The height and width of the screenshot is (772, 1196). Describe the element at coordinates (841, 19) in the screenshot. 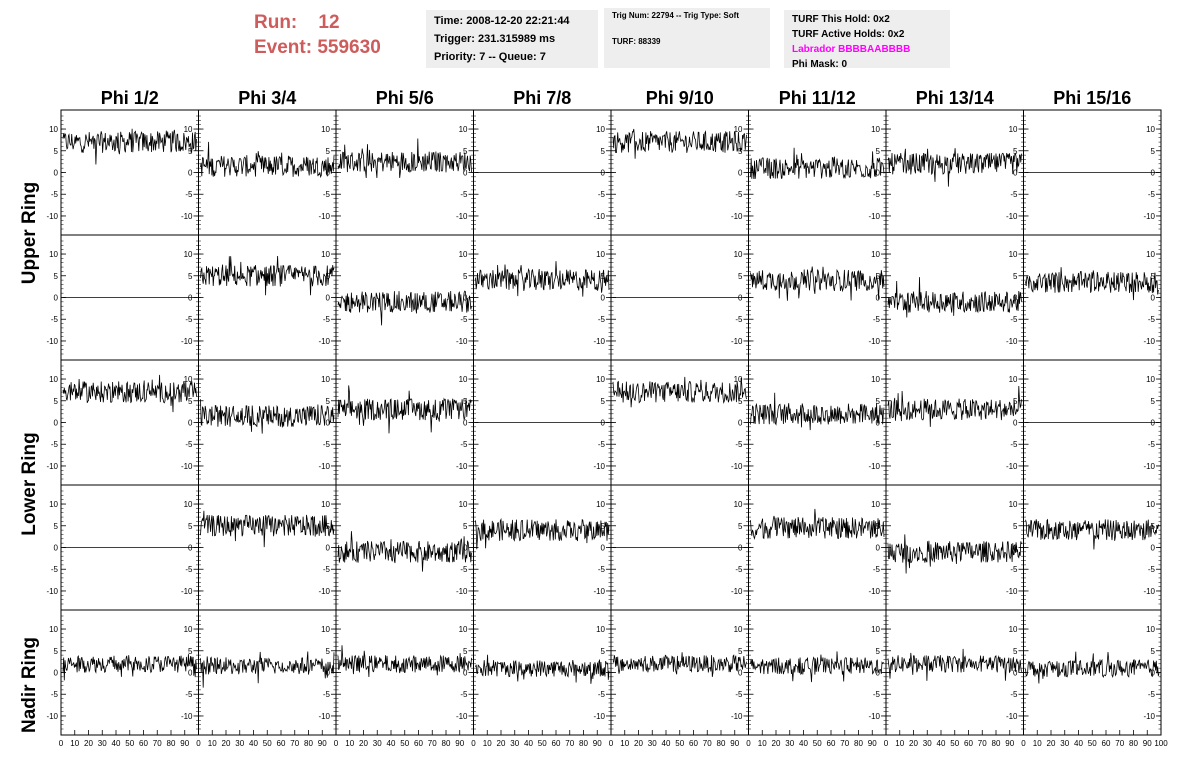

I see `this-hold-text: TURF This Hold: 0x2` at that location.